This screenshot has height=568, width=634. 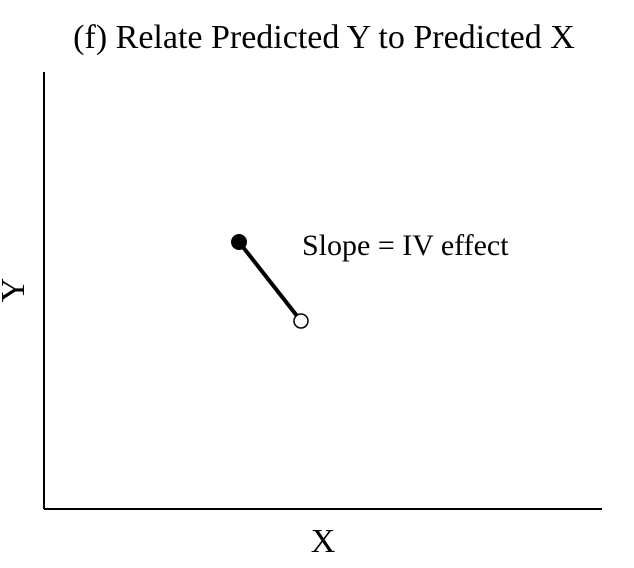 What do you see at coordinates (239, 242) in the screenshot?
I see `filled-point` at bounding box center [239, 242].